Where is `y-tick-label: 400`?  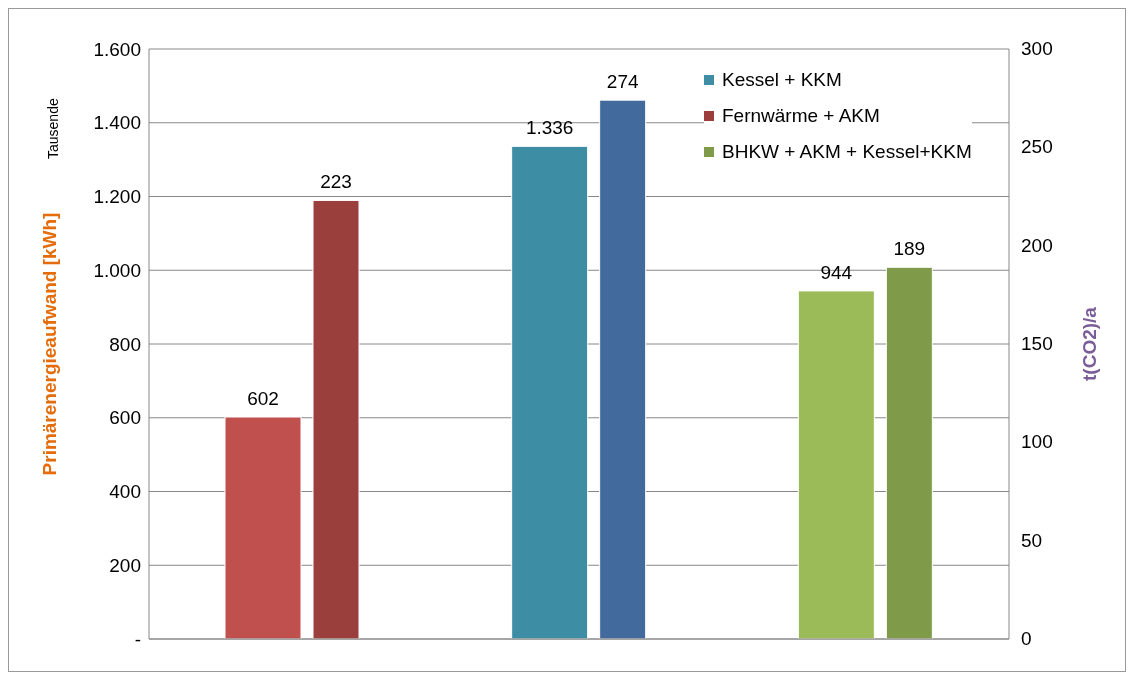 y-tick-label: 400 is located at coordinates (125, 492).